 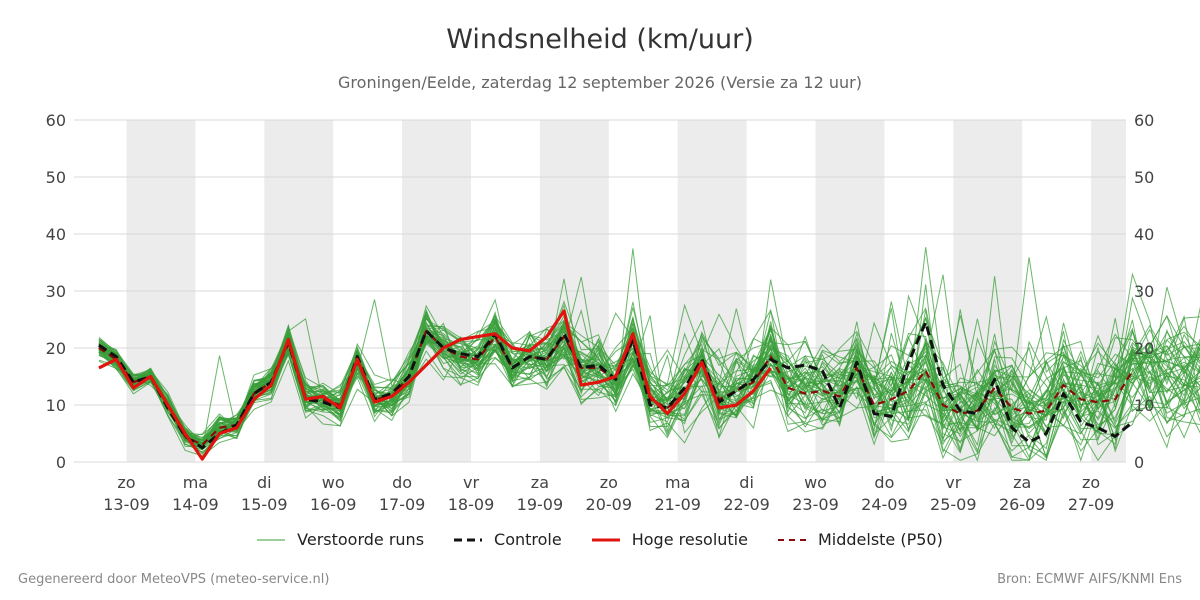 I want to click on chart-title: Windsnelheid (km/uur), so click(x=600, y=39).